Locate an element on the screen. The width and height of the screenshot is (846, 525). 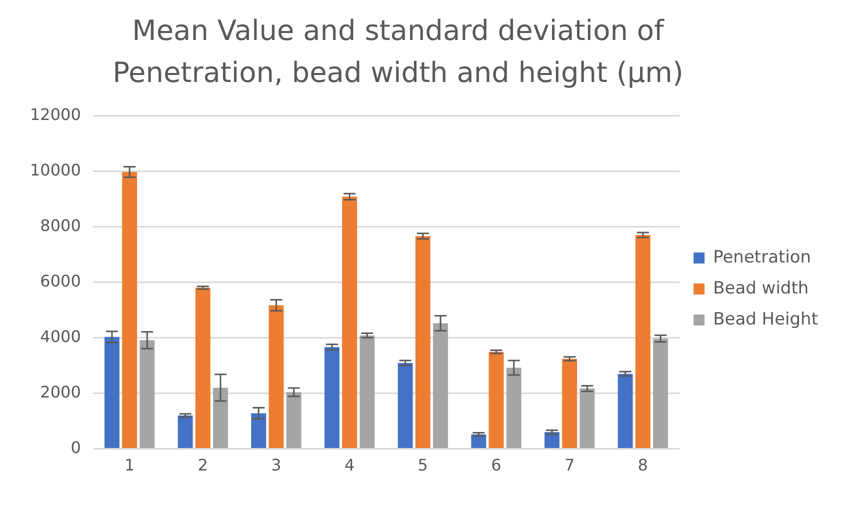
legend-label: Penetration is located at coordinates (762, 257).